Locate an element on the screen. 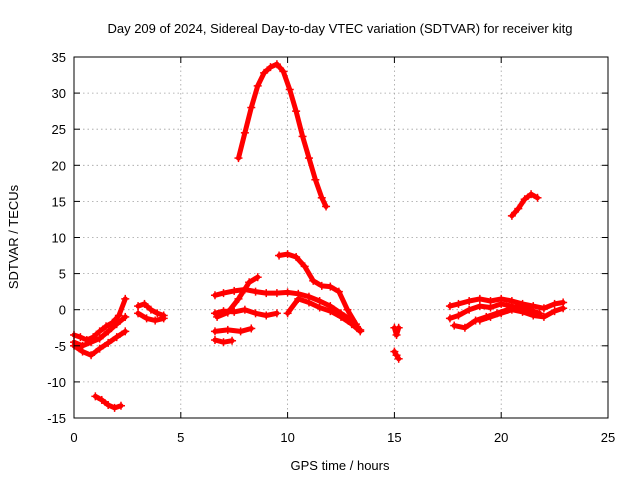 This screenshot has height=480, width=640. series-mid-g is located at coordinates (324, 315).